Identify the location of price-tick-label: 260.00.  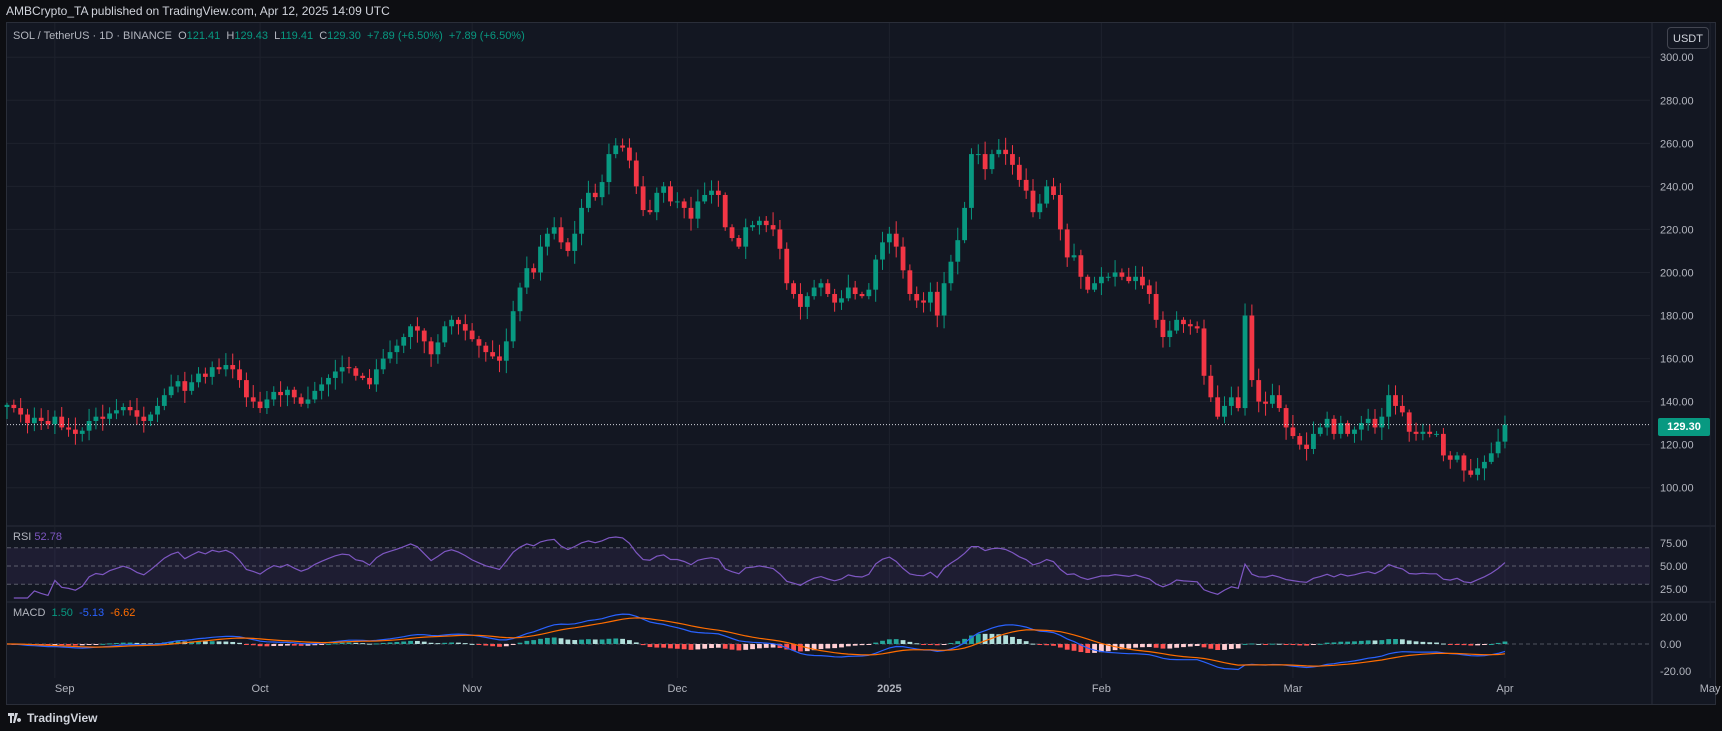
(1677, 144).